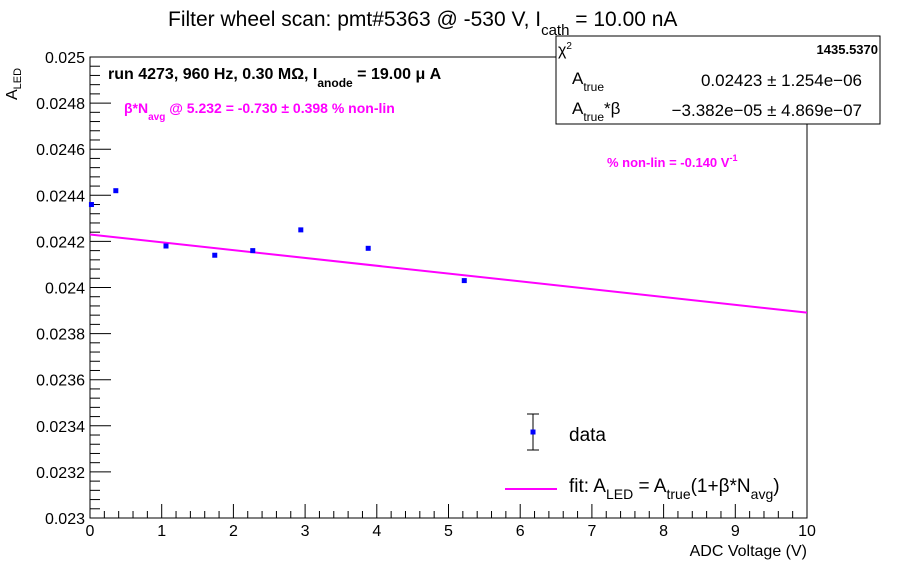  What do you see at coordinates (305, 531) in the screenshot?
I see `x-tick-label: 3` at bounding box center [305, 531].